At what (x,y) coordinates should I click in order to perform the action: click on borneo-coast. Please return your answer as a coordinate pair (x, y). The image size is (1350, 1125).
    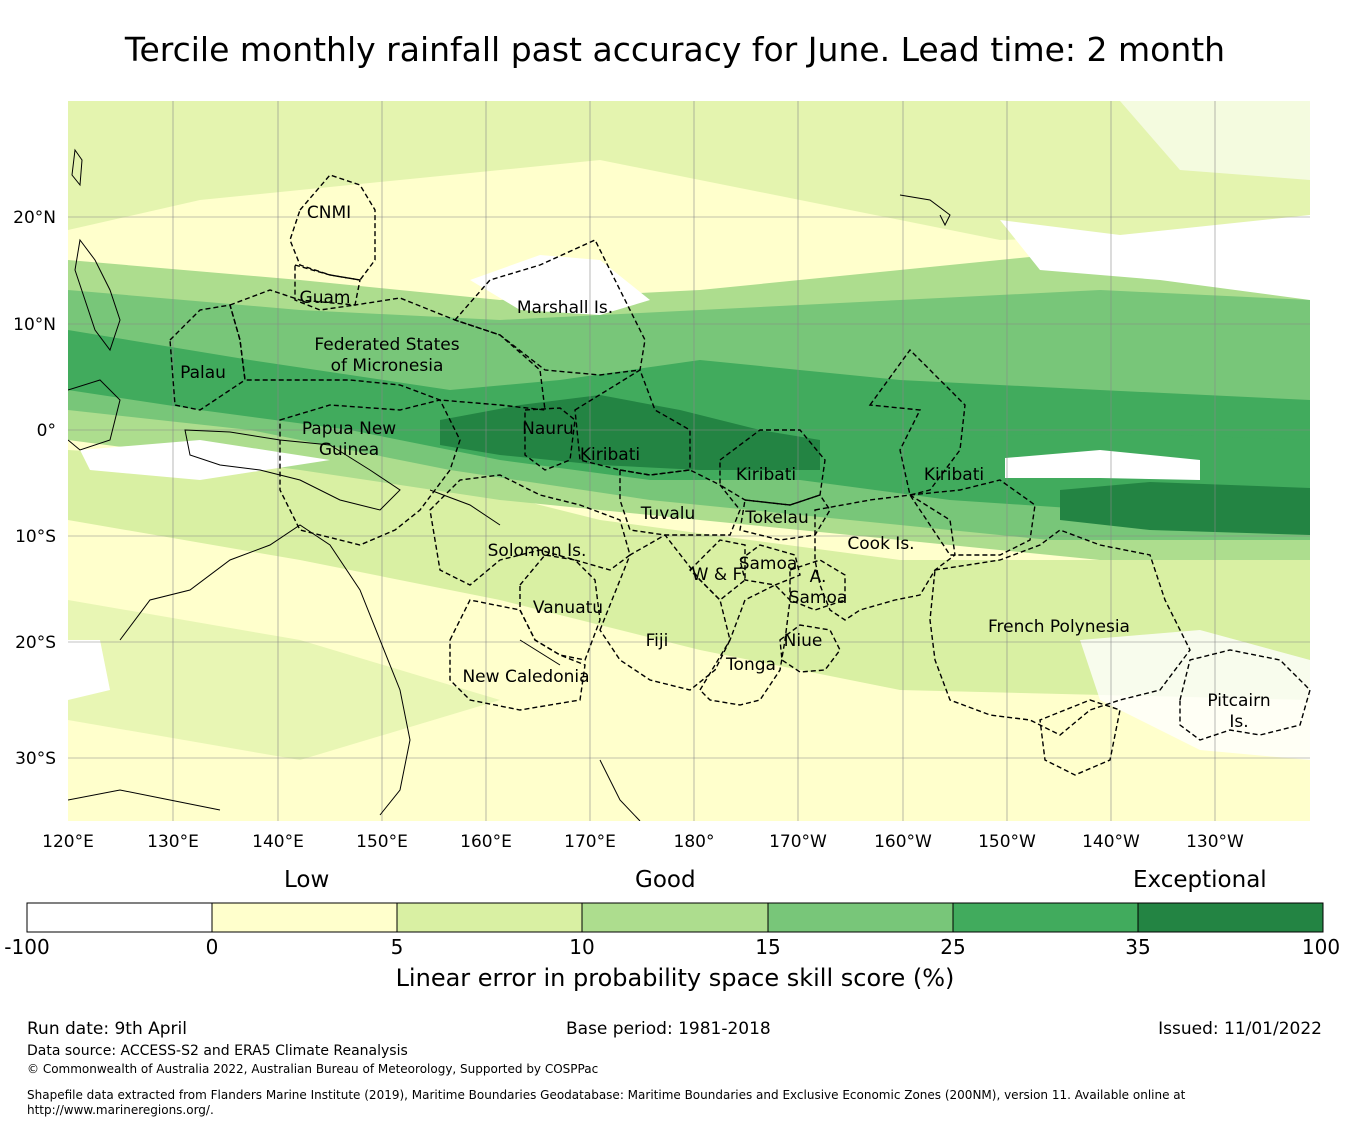
    Looking at the image, I should click on (94, 415).